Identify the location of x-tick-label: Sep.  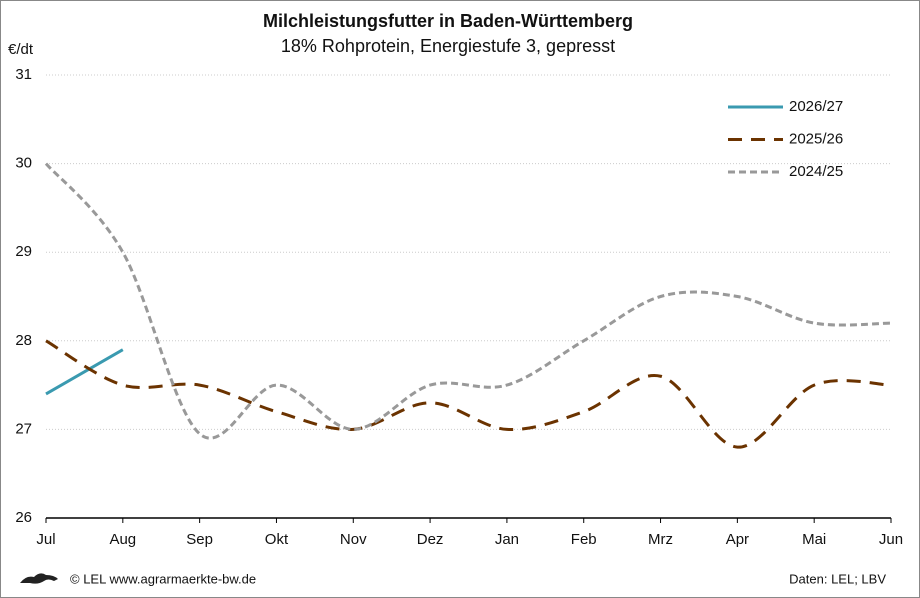
(199, 539).